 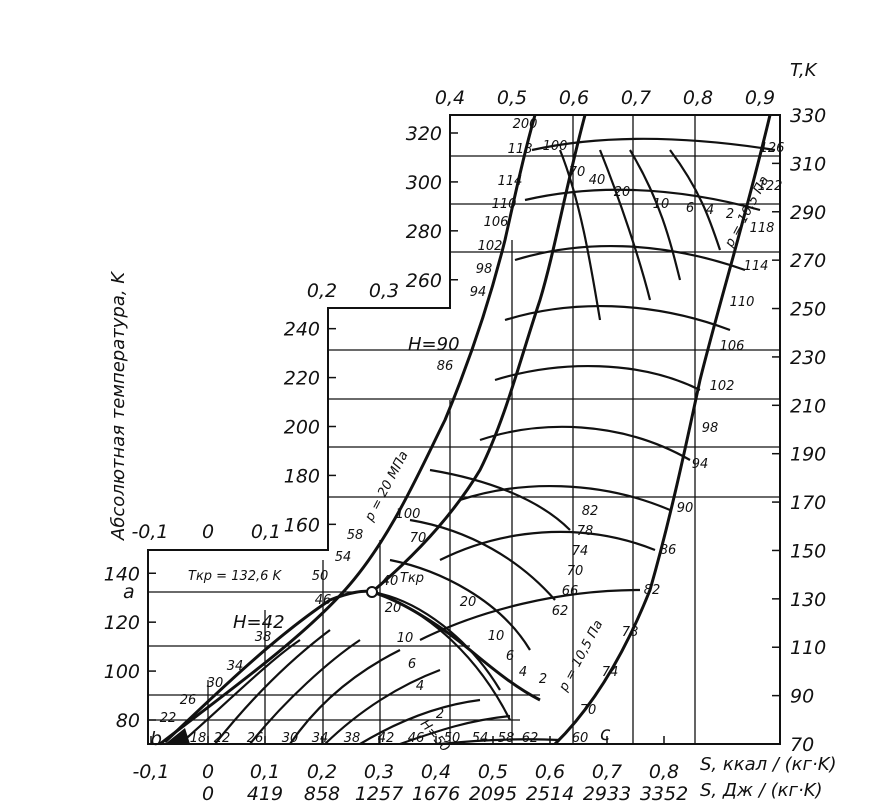 I want to click on pressure-isobar-curve, so click(x=479, y=354).